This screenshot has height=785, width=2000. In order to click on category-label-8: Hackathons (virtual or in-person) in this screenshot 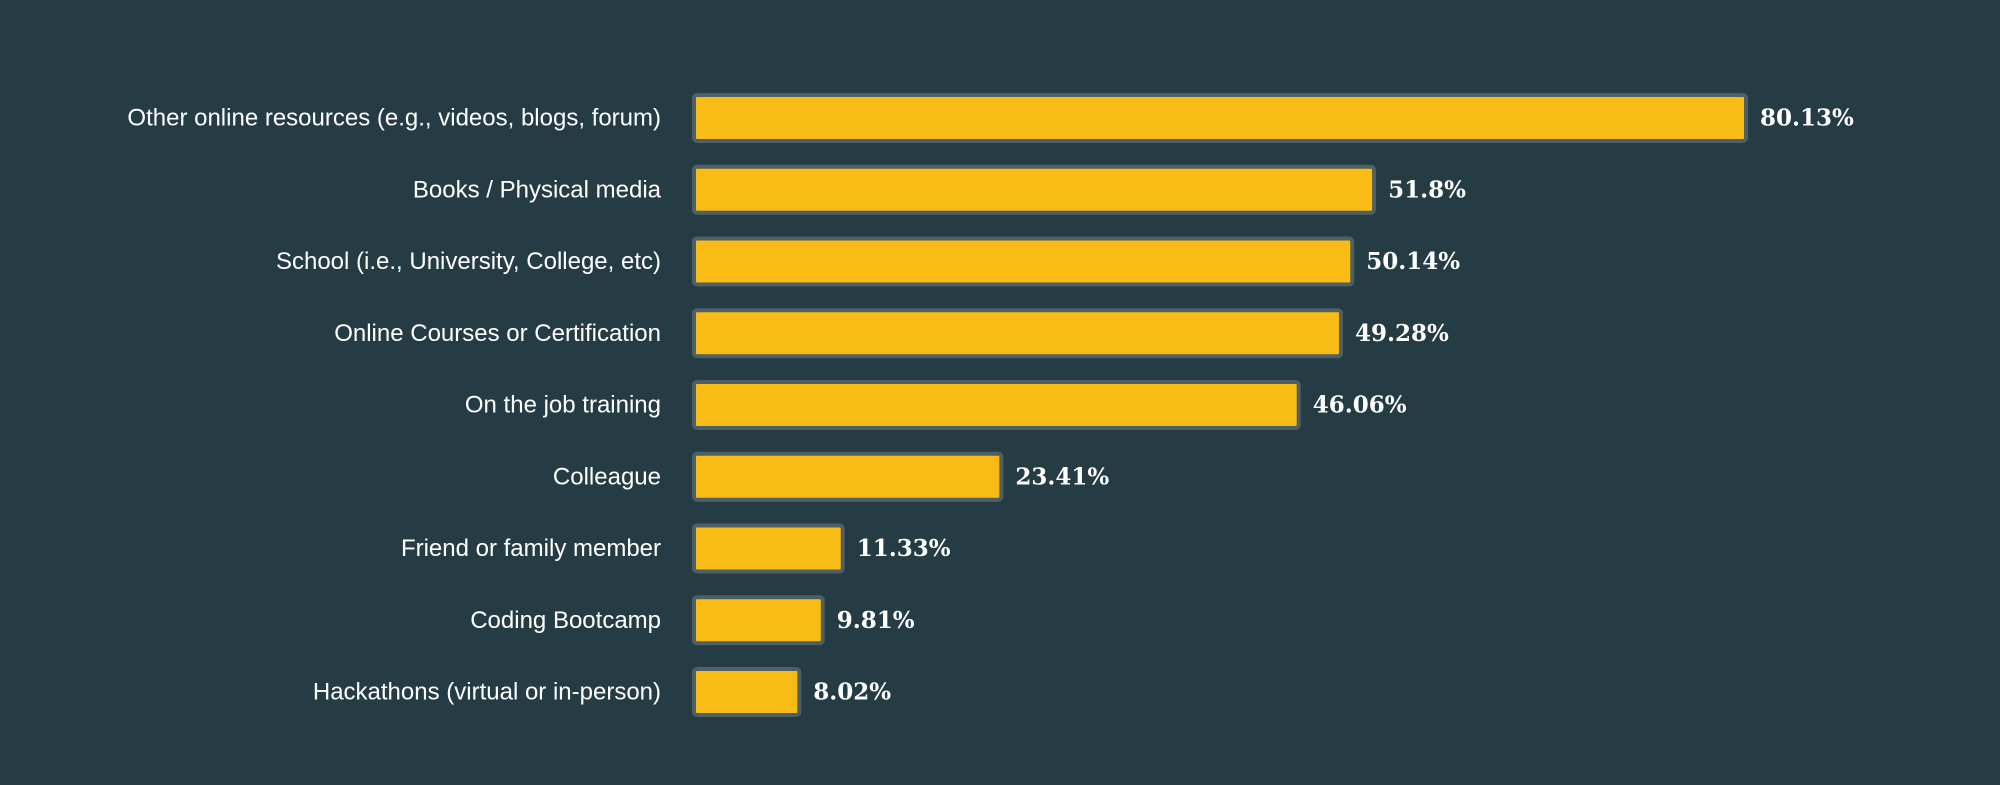, I will do `click(487, 692)`.